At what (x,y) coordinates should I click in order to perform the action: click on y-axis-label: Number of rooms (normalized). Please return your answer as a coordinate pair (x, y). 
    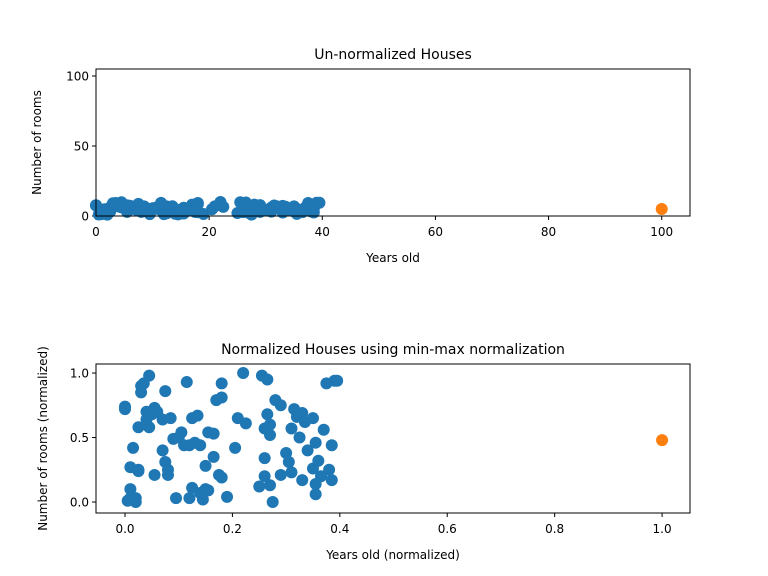
    Looking at the image, I should click on (43, 438).